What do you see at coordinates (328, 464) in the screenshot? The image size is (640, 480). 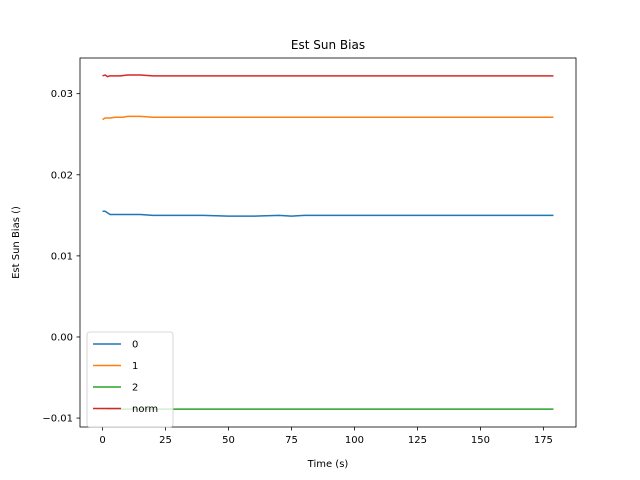 I see `x-axis-label: Time (s)` at bounding box center [328, 464].